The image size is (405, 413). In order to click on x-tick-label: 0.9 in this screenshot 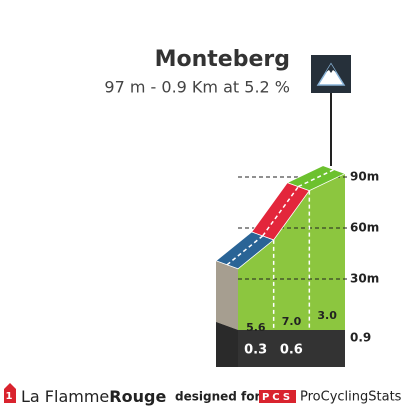, I will do `click(360, 338)`.